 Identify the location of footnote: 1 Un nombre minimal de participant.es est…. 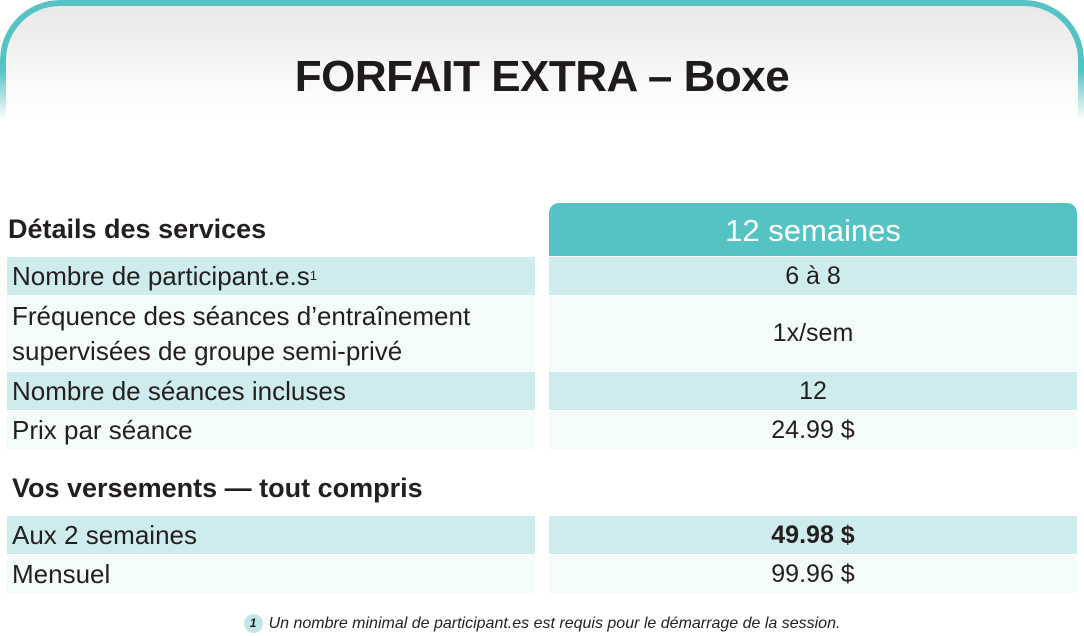
(542, 623).